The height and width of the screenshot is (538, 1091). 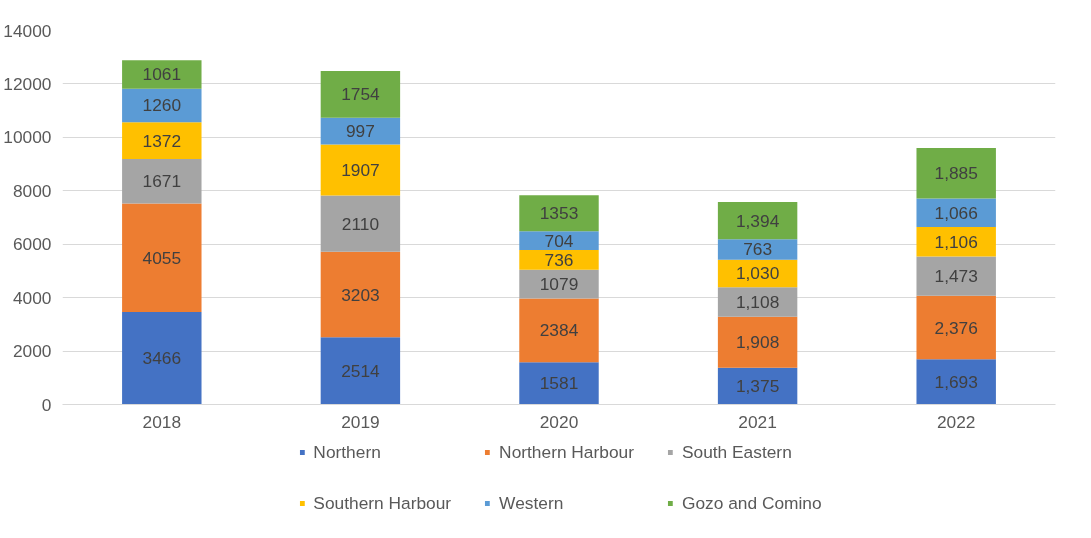 I want to click on data-label: 1061, so click(x=162, y=74).